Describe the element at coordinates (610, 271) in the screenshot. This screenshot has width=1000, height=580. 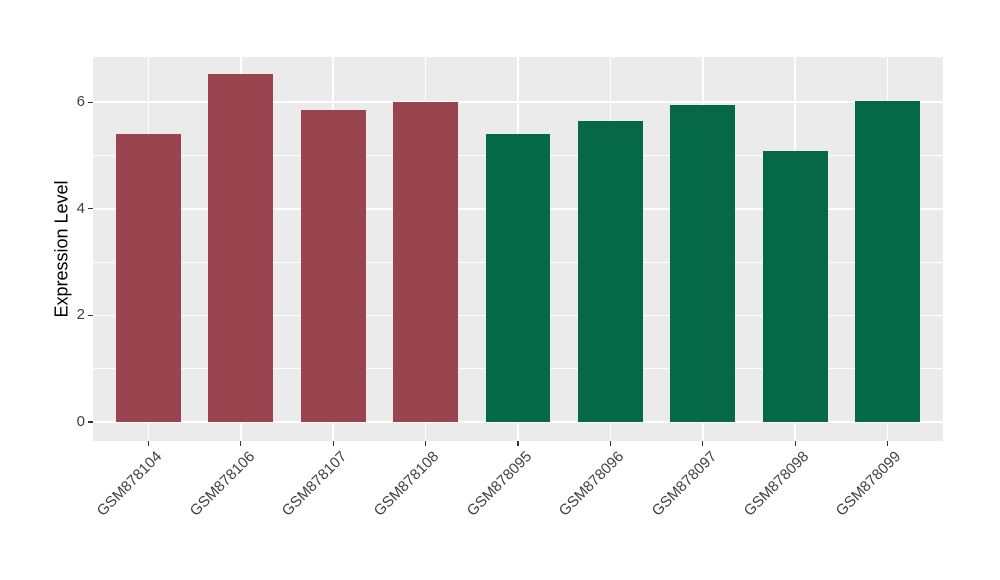
I see `bar-GSM878096` at that location.